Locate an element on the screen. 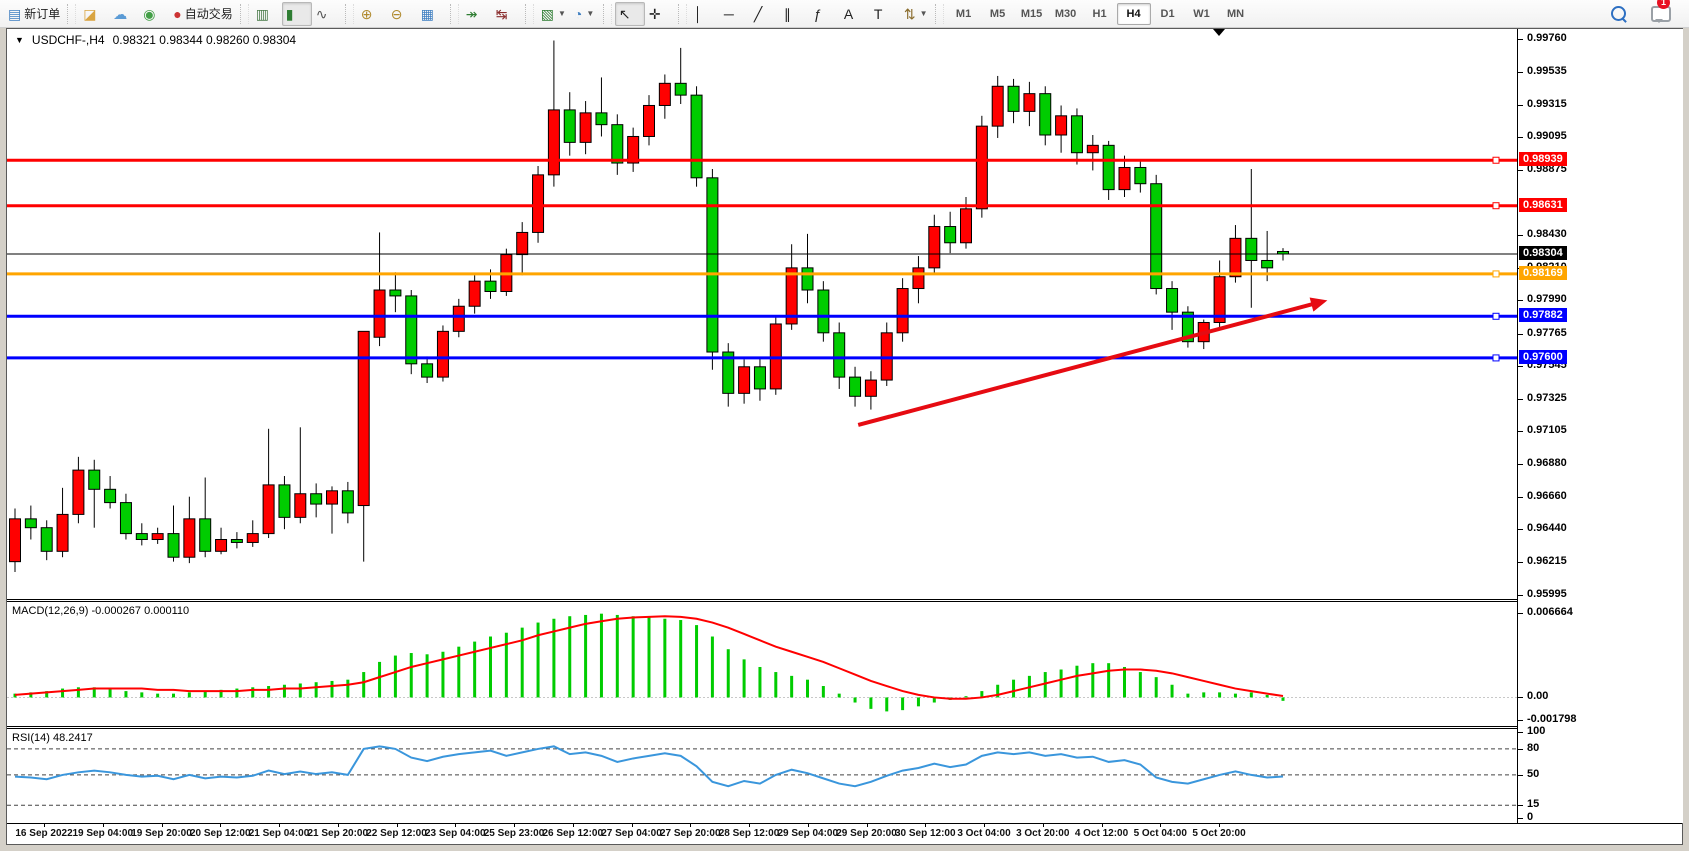 This screenshot has width=1689, height=851. timeframe-w1: W1 is located at coordinates (1201, 13).